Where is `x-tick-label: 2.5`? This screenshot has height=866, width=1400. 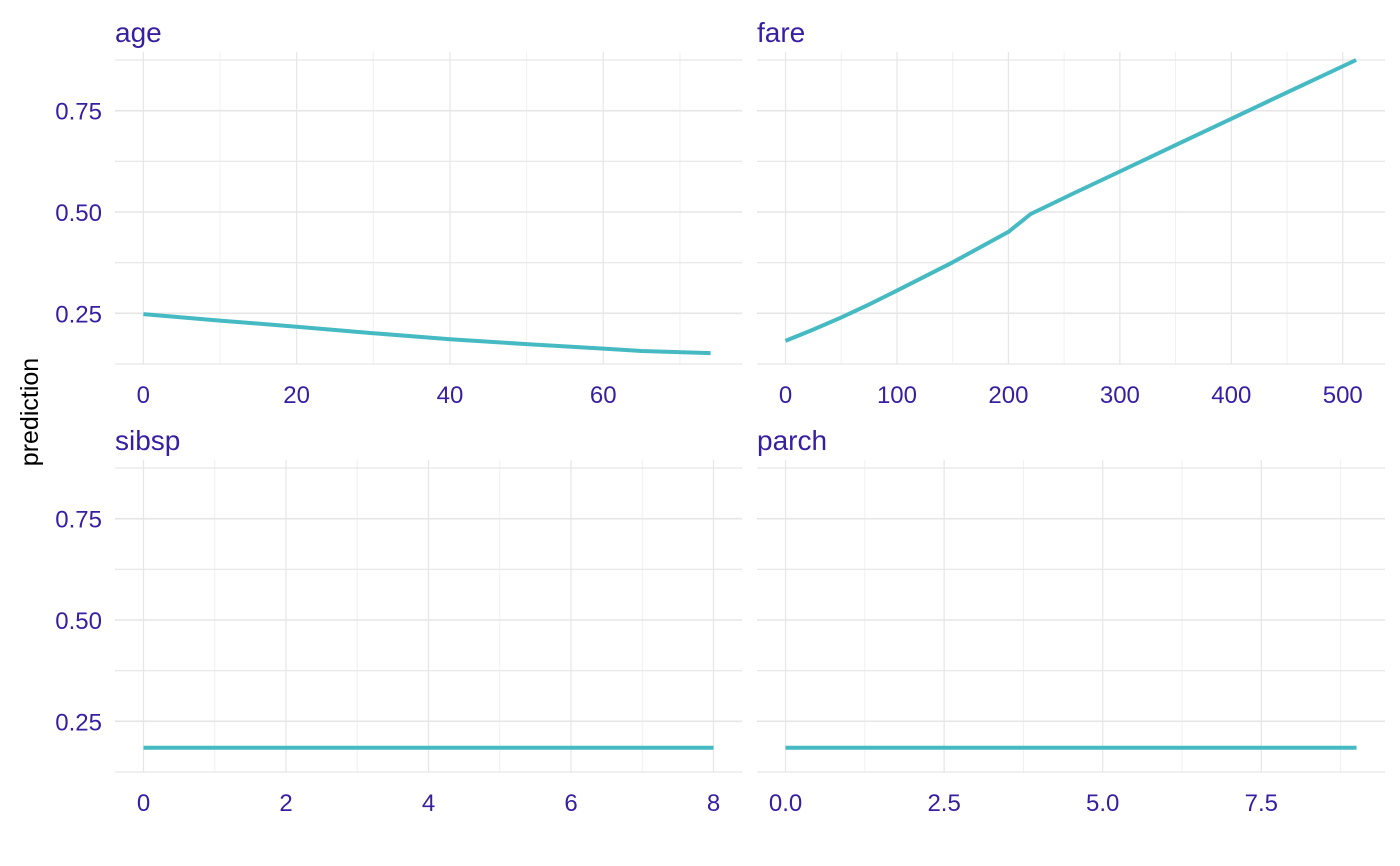 x-tick-label: 2.5 is located at coordinates (943, 803).